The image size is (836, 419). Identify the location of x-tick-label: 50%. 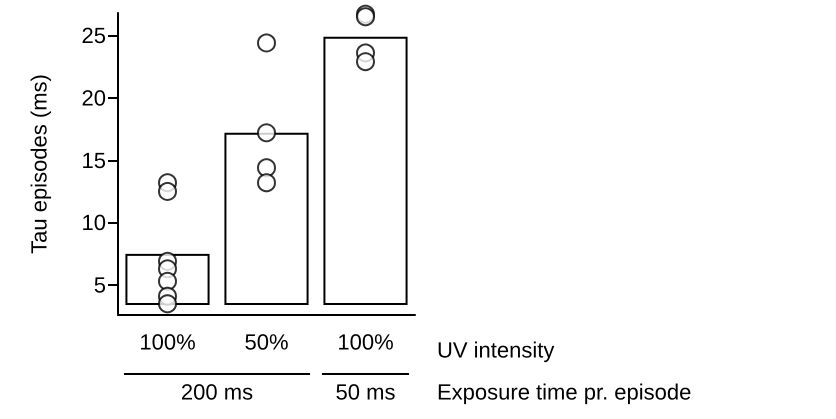
(266, 342).